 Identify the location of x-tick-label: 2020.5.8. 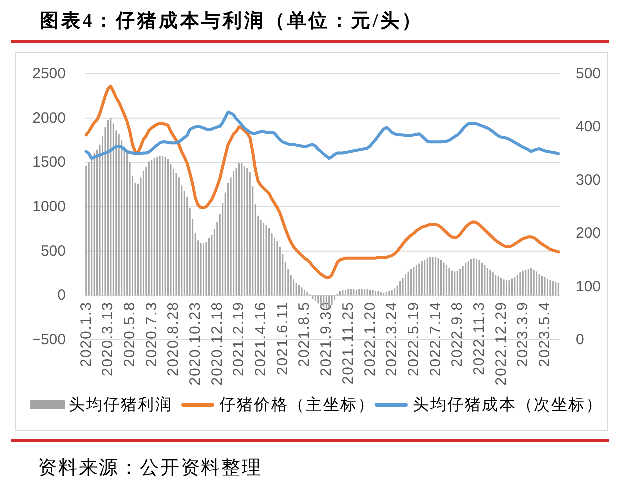
(130, 335).